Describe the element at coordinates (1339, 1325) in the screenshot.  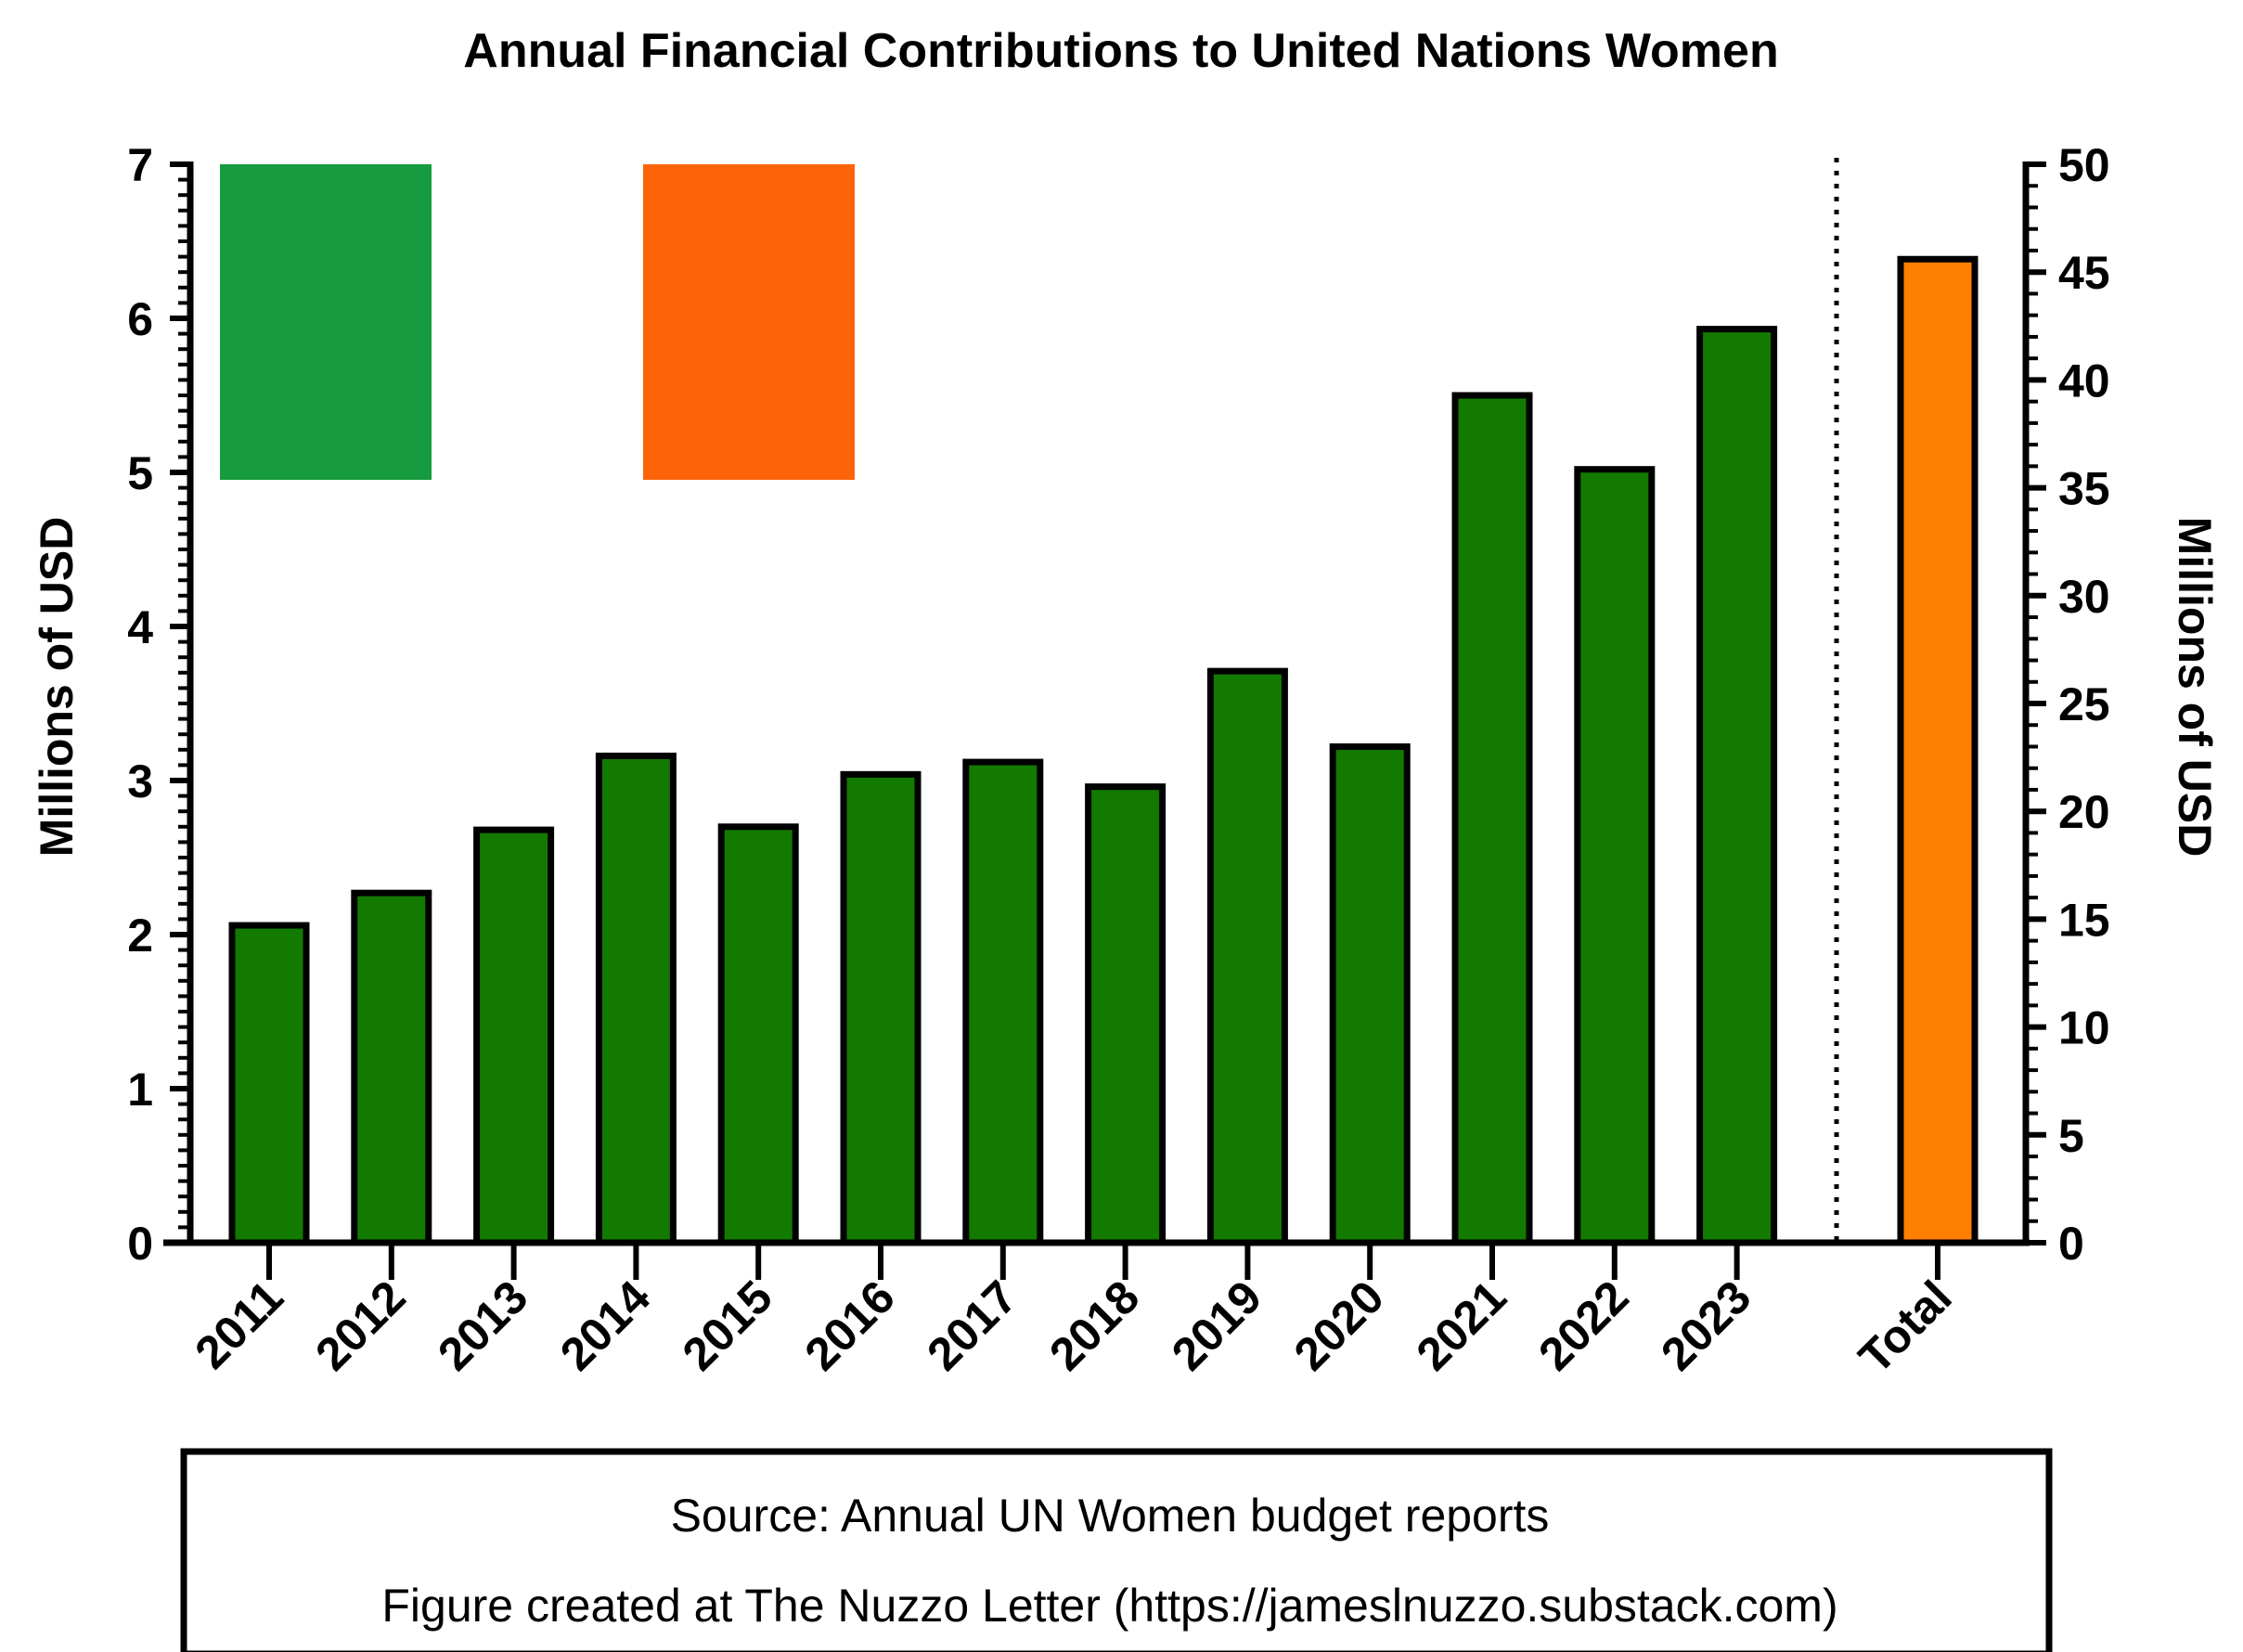
I see `x-tick-label-2020: 2020` at that location.